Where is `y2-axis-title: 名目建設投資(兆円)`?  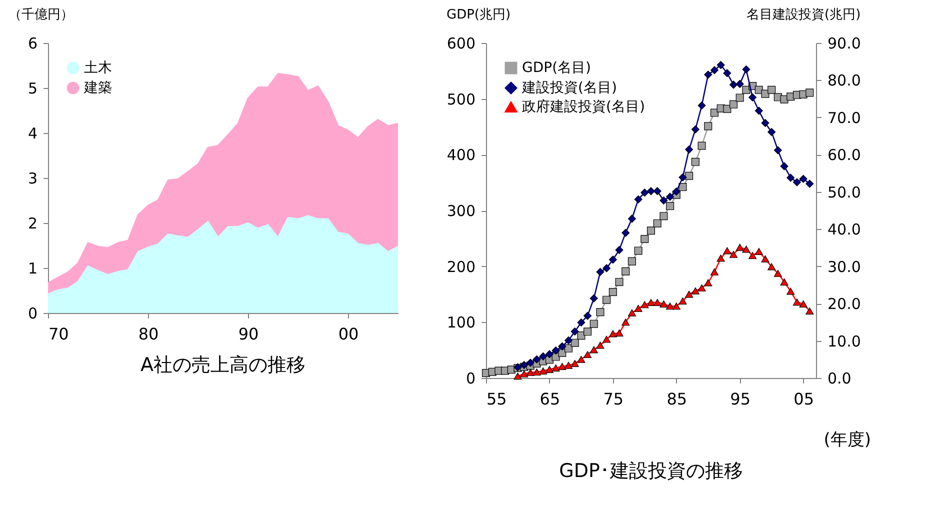 y2-axis-title: 名目建設投資(兆円) is located at coordinates (803, 15).